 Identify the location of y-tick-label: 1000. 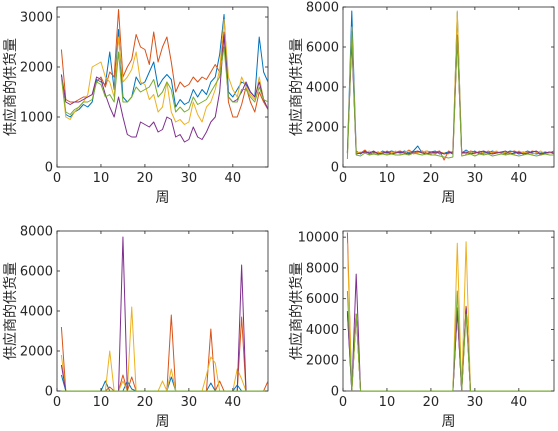
(36, 118).